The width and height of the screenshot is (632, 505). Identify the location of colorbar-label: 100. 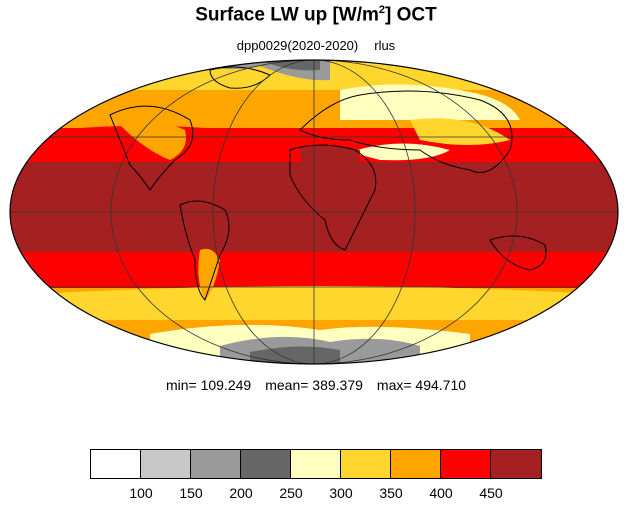
(141, 493).